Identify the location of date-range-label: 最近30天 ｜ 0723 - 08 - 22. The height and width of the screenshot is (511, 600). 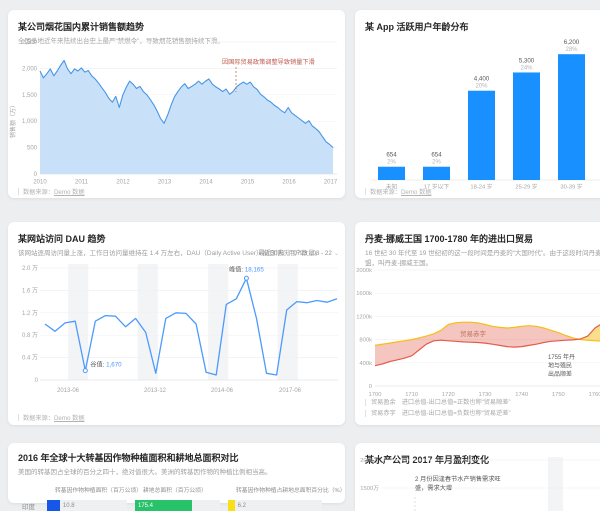
(295, 253).